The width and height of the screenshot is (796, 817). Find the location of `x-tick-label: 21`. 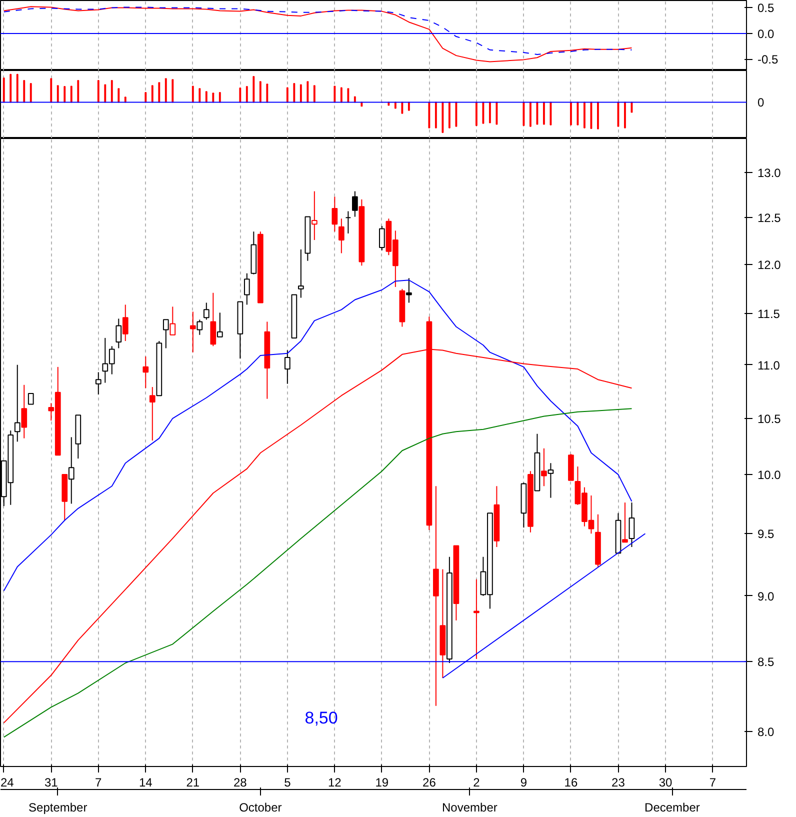

x-tick-label: 21 is located at coordinates (193, 783).